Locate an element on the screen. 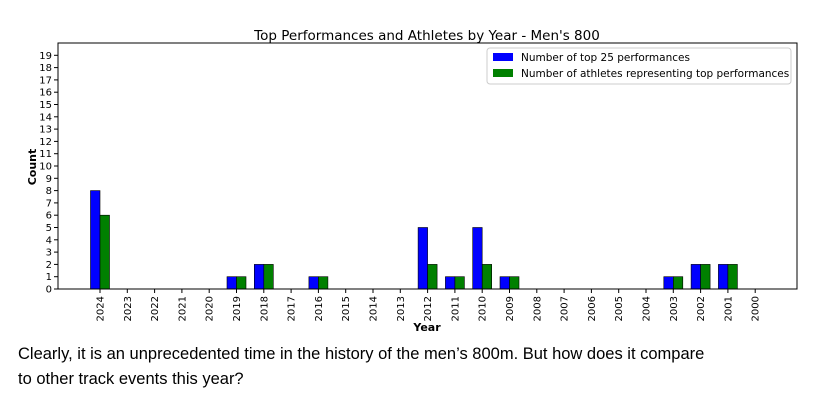 The height and width of the screenshot is (417, 821). x-tick-label: 2000 is located at coordinates (756, 308).